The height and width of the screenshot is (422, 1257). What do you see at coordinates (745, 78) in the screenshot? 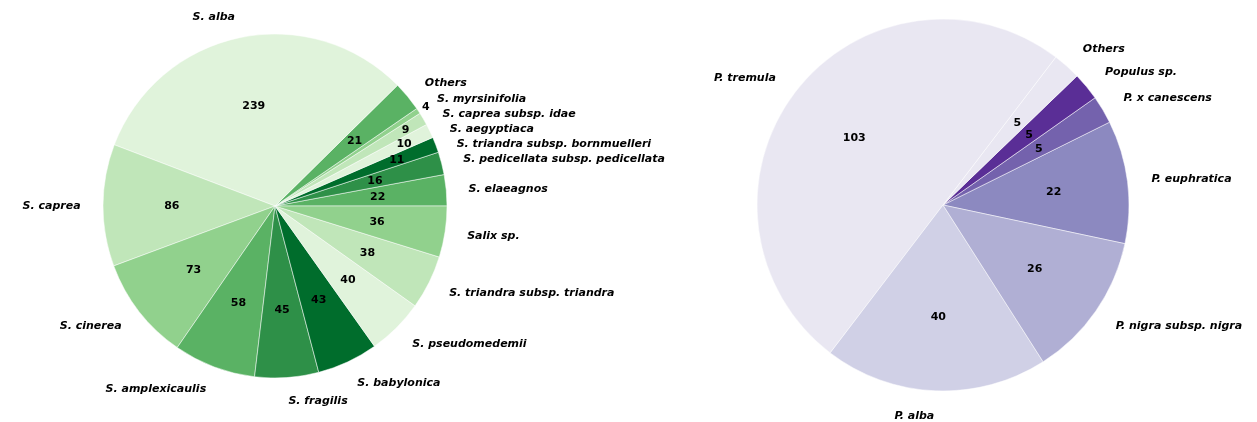
I see `slice-label: P. tremula` at bounding box center [745, 78].